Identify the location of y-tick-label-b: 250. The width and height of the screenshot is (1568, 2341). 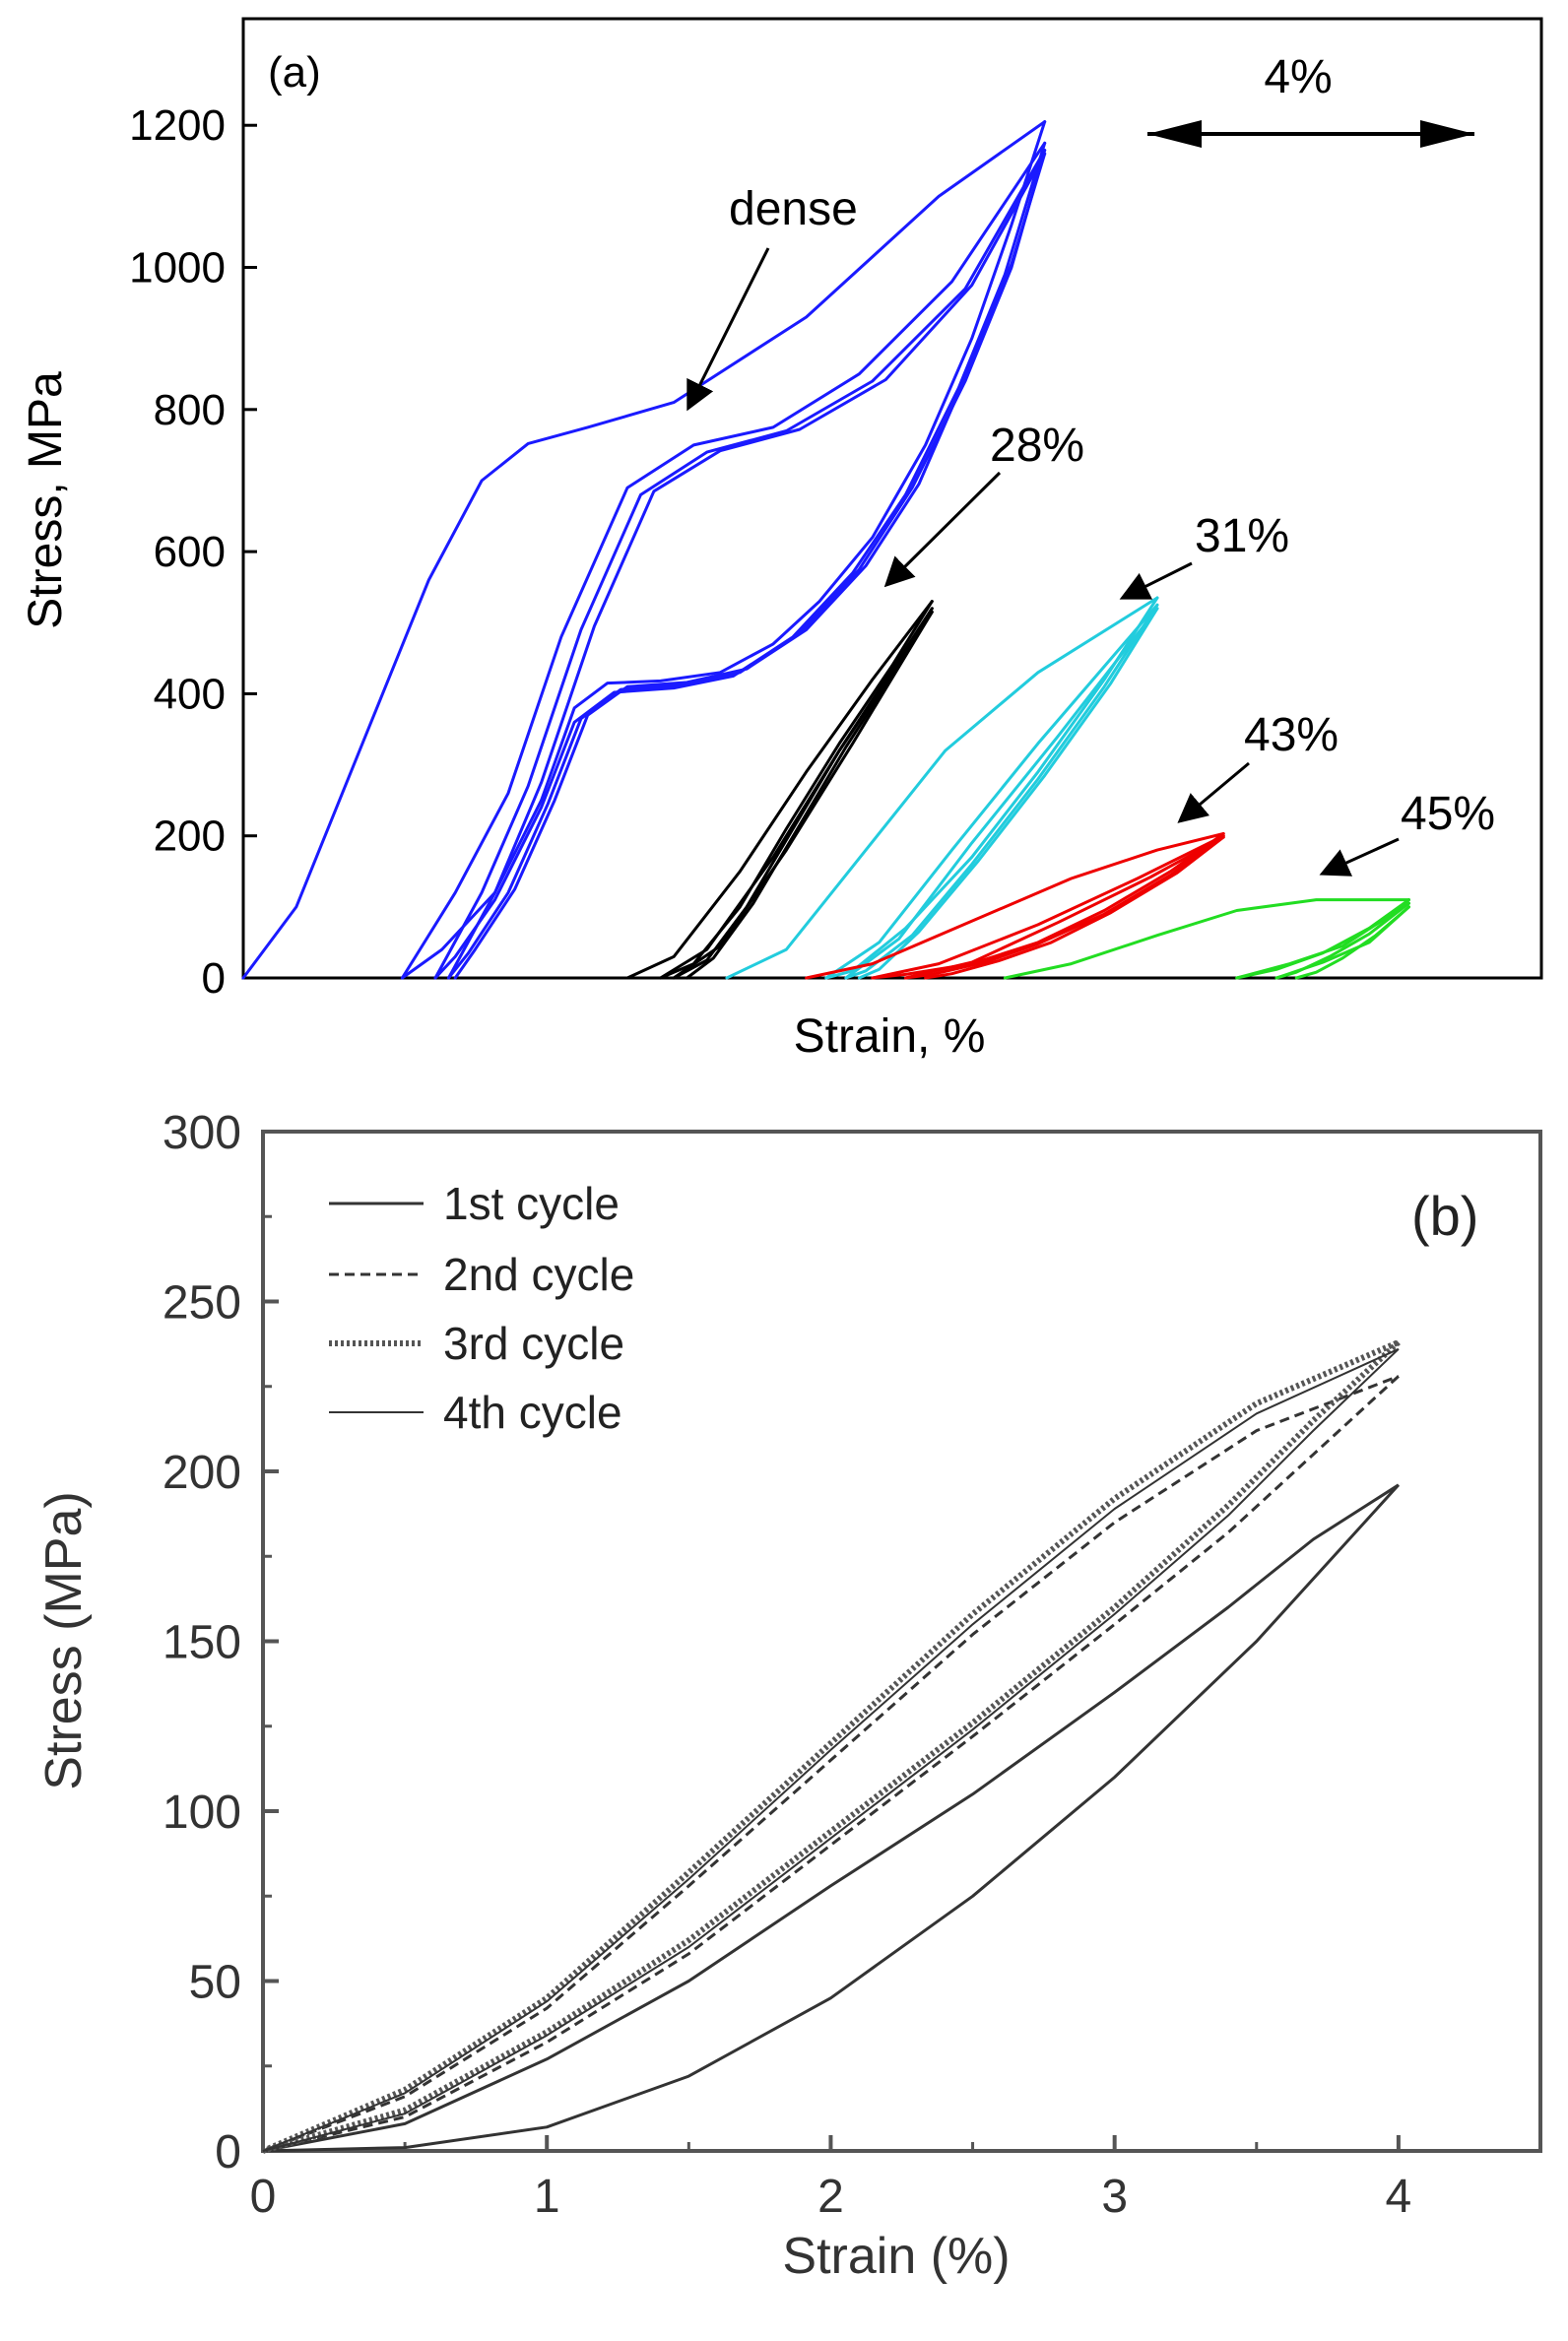
(202, 1303).